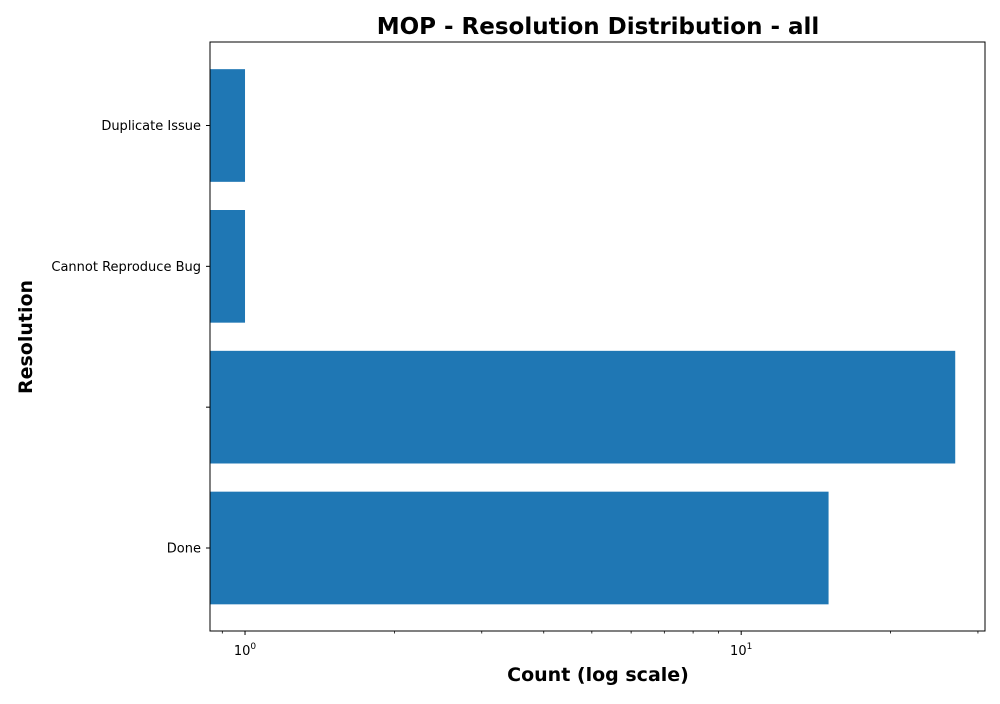 This screenshot has height=704, width=1000. What do you see at coordinates (741, 650) in the screenshot?
I see `x-tick-label-1: 10¹` at bounding box center [741, 650].